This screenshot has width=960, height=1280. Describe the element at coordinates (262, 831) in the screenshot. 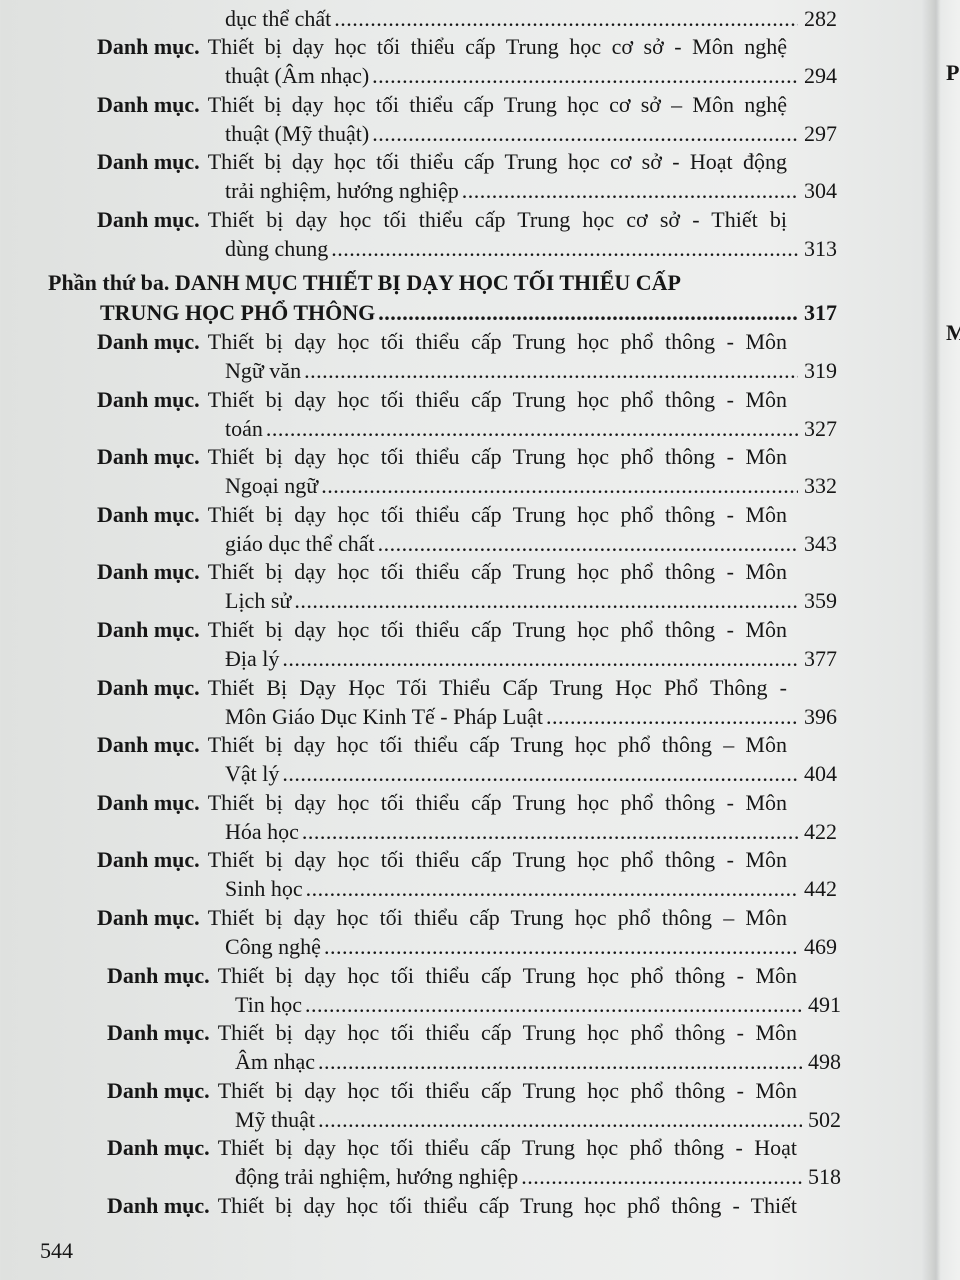

I see `entry-title-continued: Hóa học` at that location.